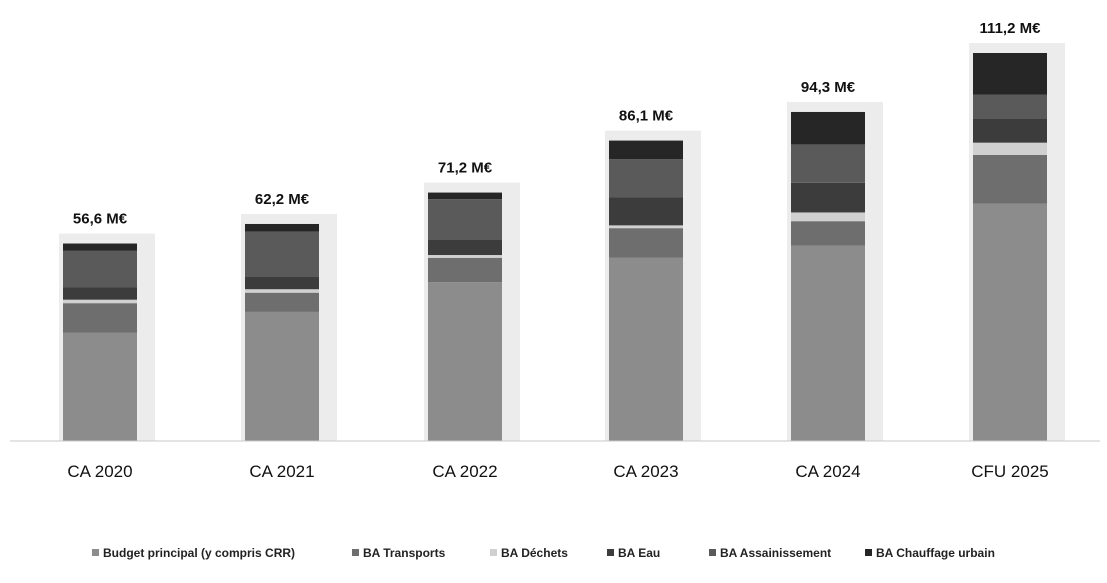 The width and height of the screenshot is (1107, 583). What do you see at coordinates (282, 199) in the screenshot?
I see `total-label: 62,2 M€` at bounding box center [282, 199].